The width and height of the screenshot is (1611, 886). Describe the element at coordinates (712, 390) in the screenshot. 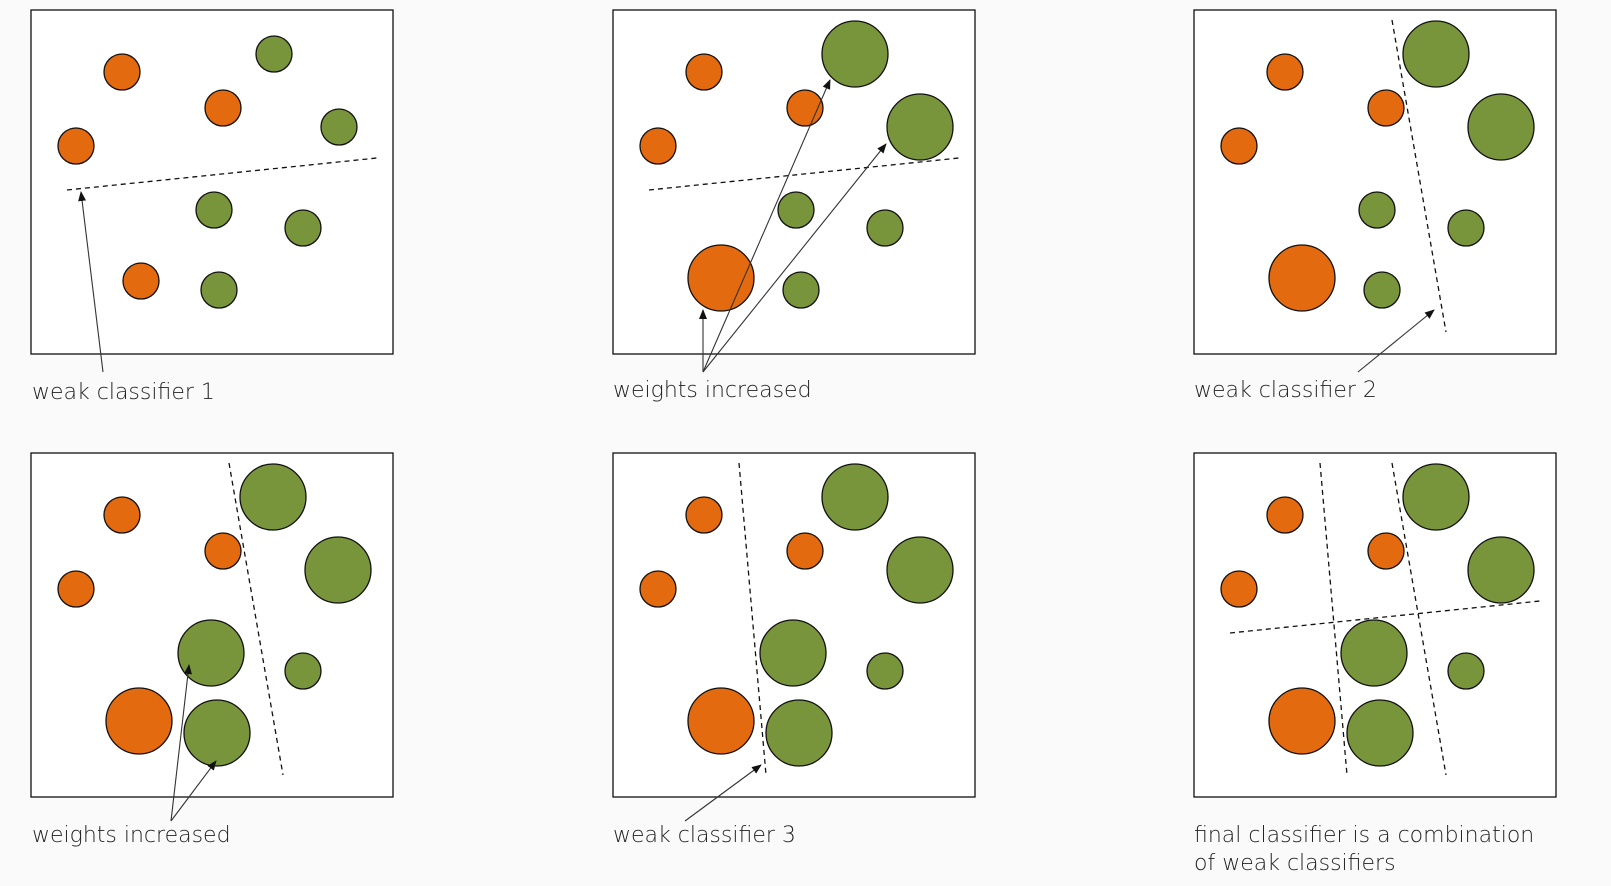

I see `label-weights-increased-top: weights increased` at that location.